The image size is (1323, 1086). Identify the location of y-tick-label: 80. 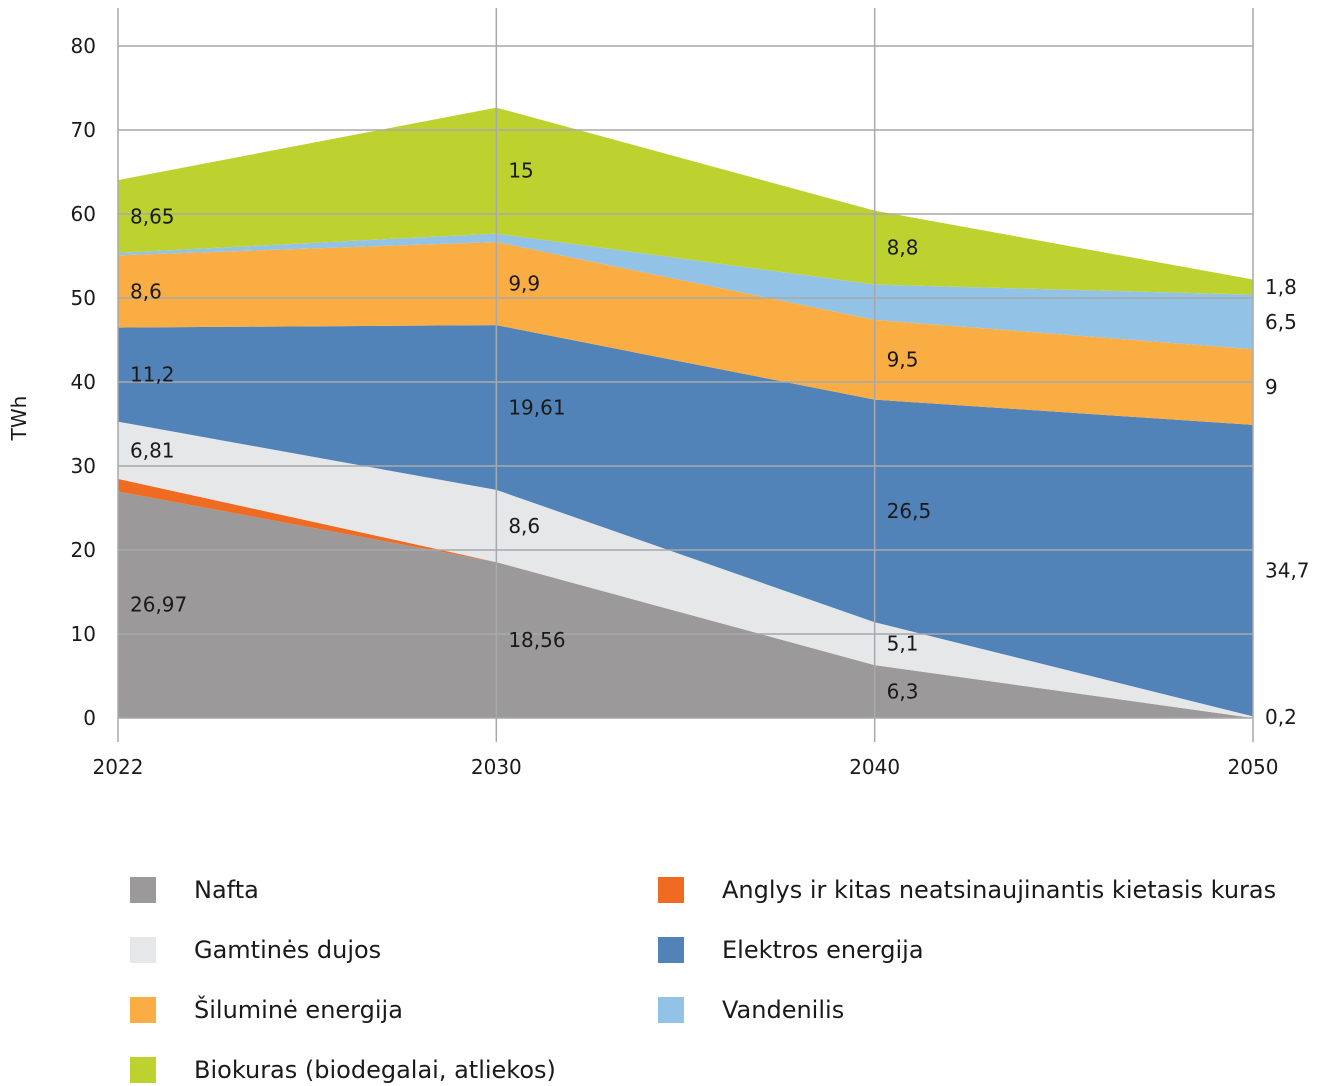
(83, 46).